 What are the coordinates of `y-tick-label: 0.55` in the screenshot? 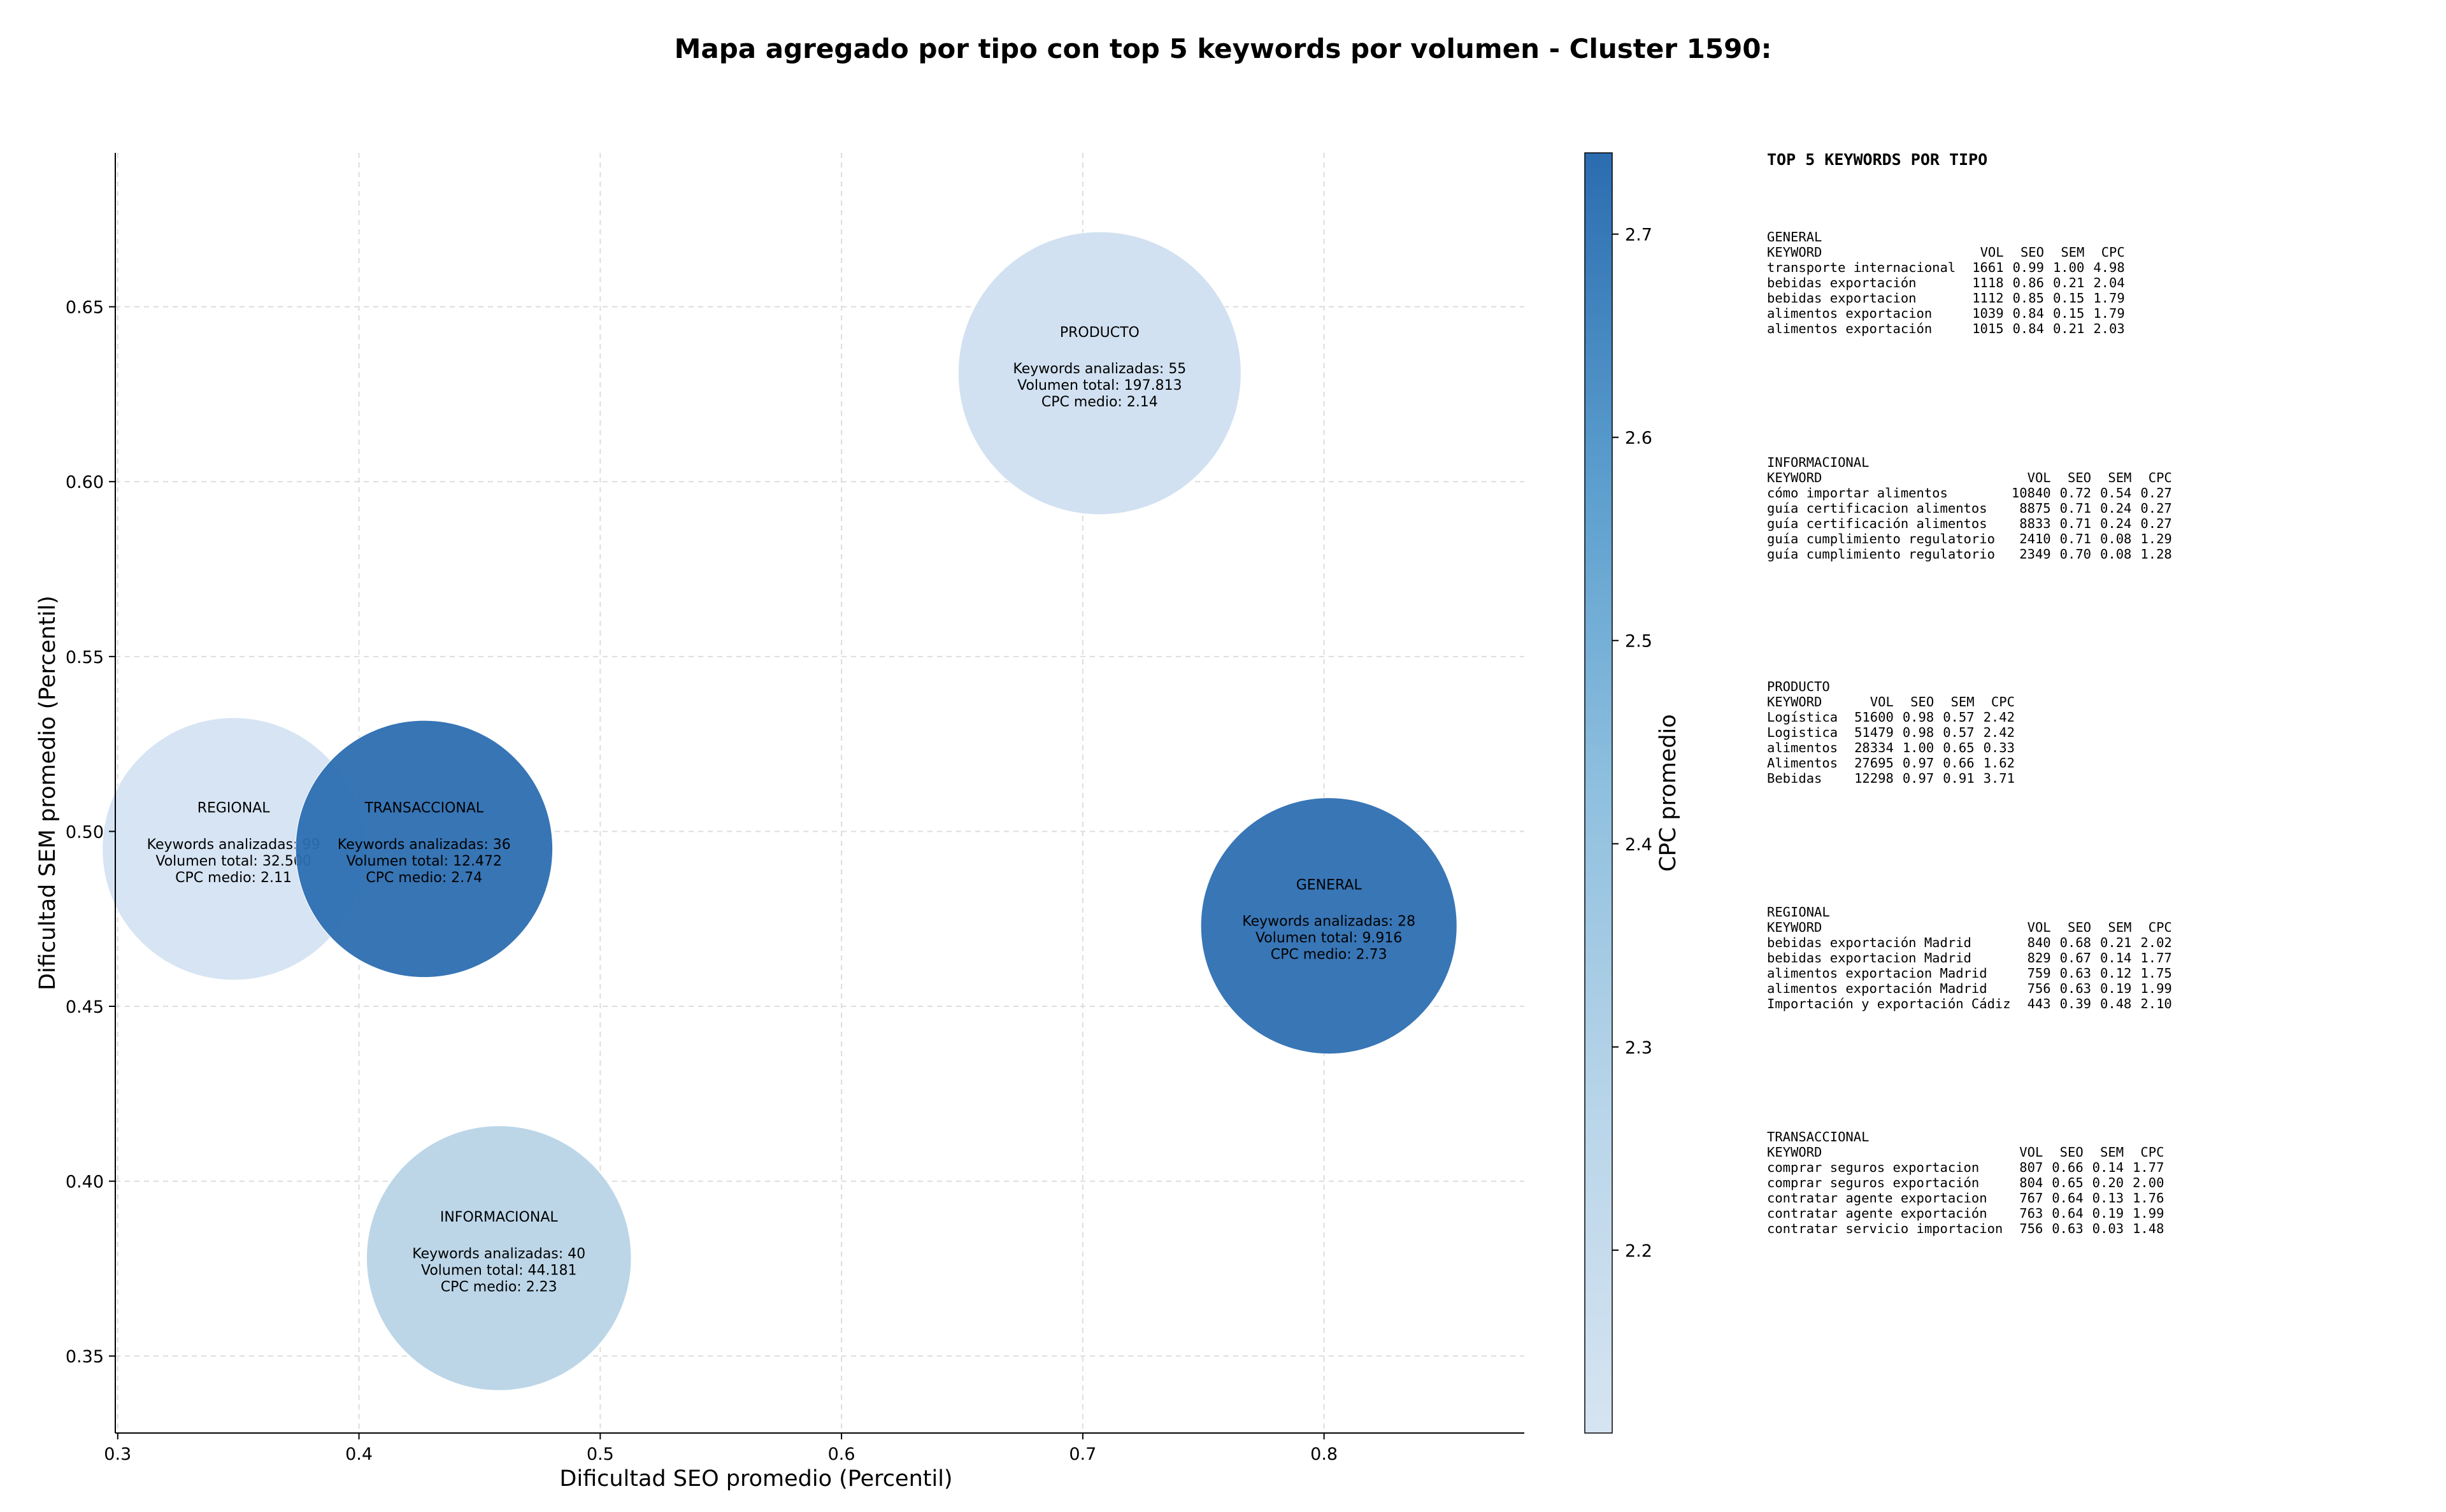 It's located at (85, 657).